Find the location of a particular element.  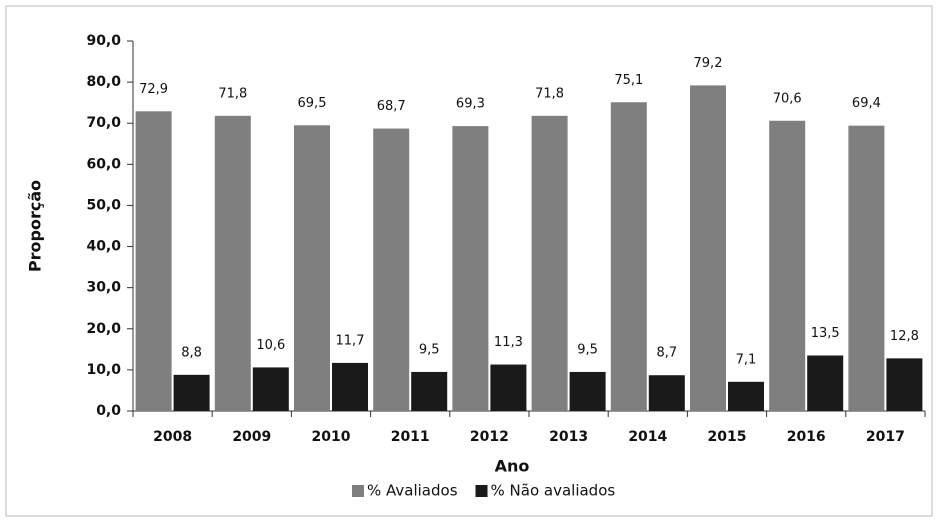

value-label: 11,3 is located at coordinates (508, 342).